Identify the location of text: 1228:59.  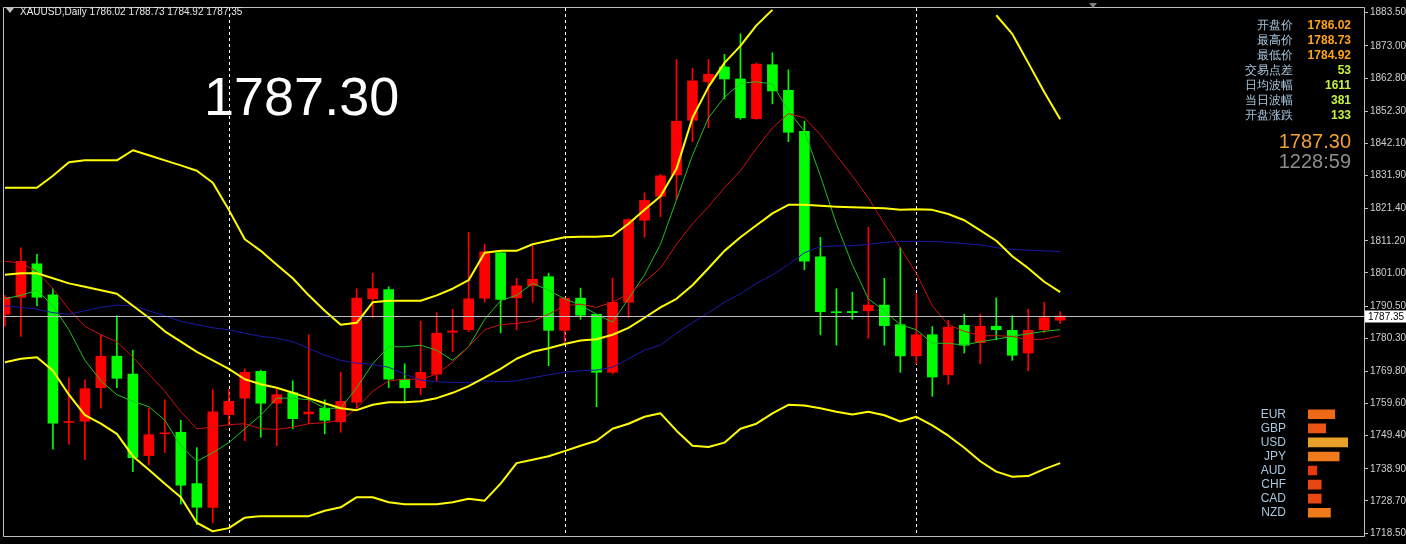
(1314, 161).